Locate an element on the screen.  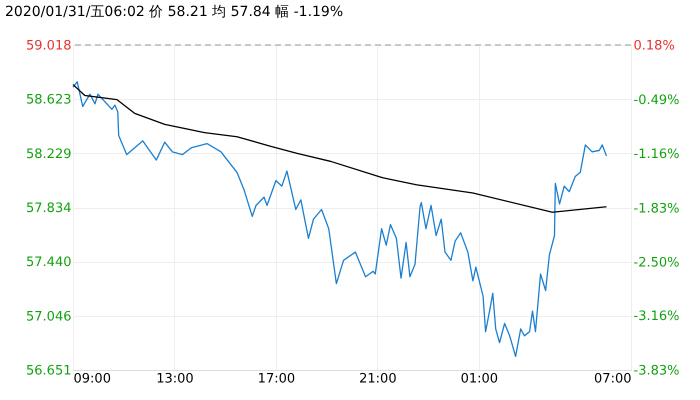
y-tick-label: 58.623 is located at coordinates (49, 100).